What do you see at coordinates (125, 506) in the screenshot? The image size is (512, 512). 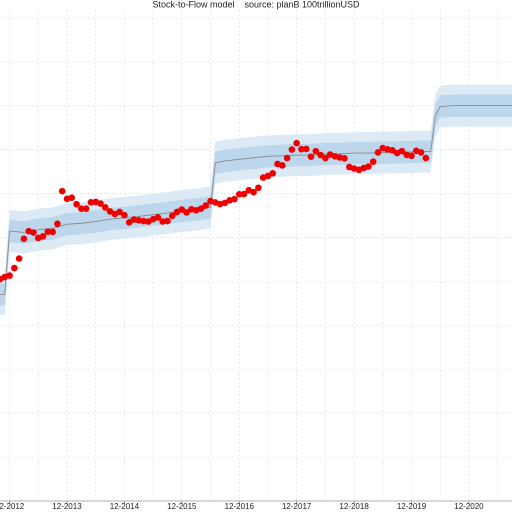 I see `x-tick-label: 12-2014` at bounding box center [125, 506].